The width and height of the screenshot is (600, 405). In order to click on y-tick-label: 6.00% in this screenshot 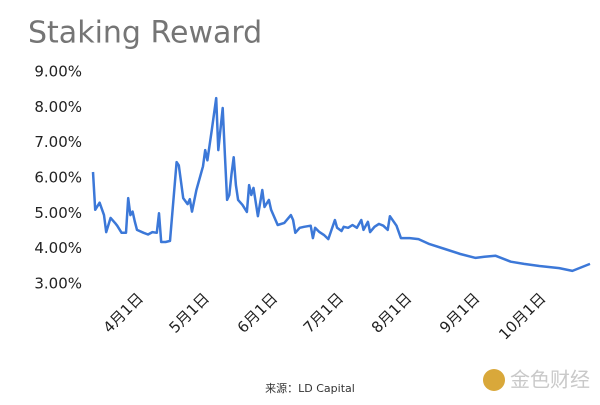, I will do `click(58, 178)`.